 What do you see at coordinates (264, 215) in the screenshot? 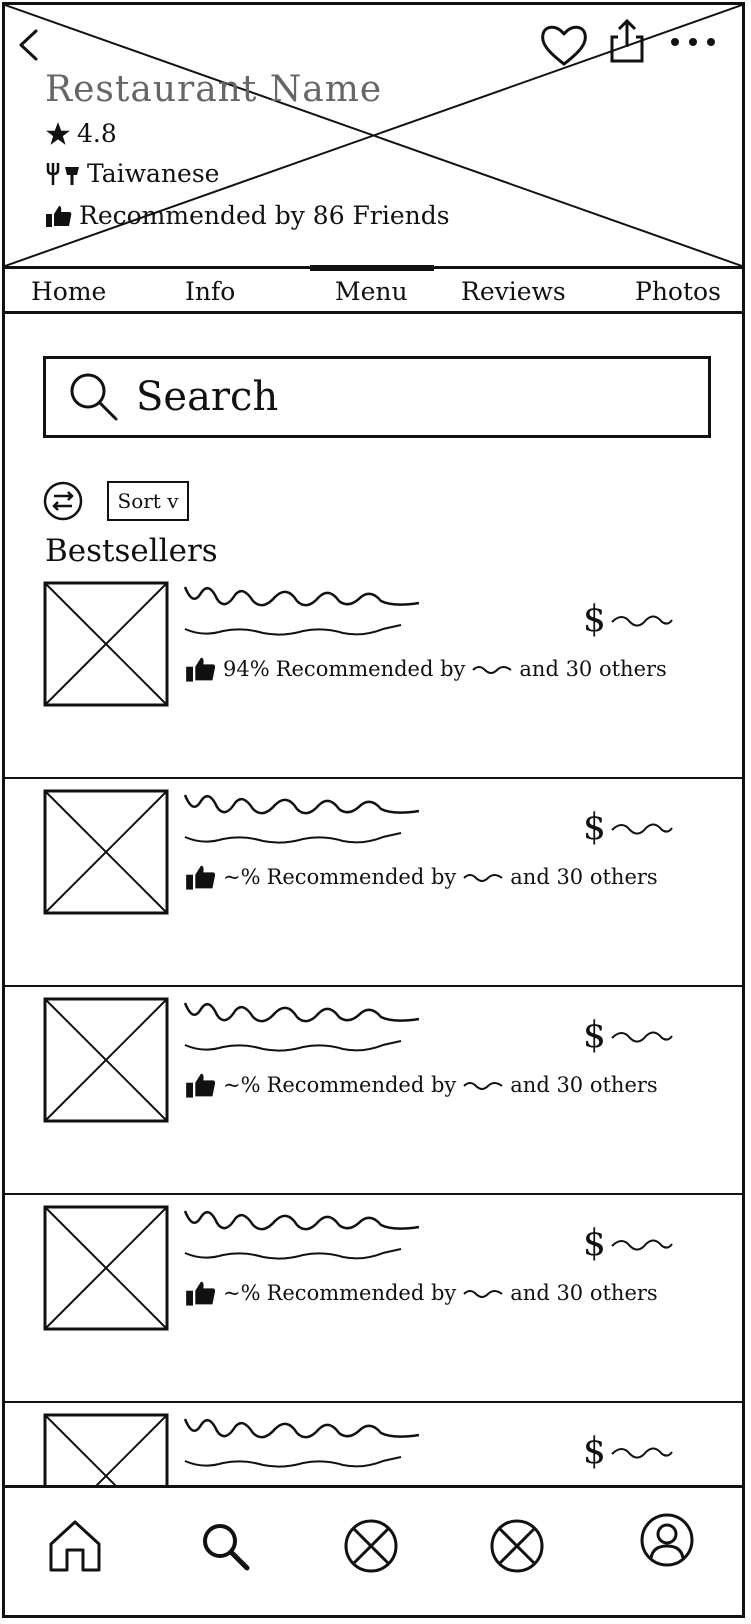
I see `friends-recommendation-text: Recommended by 86 Friends` at bounding box center [264, 215].